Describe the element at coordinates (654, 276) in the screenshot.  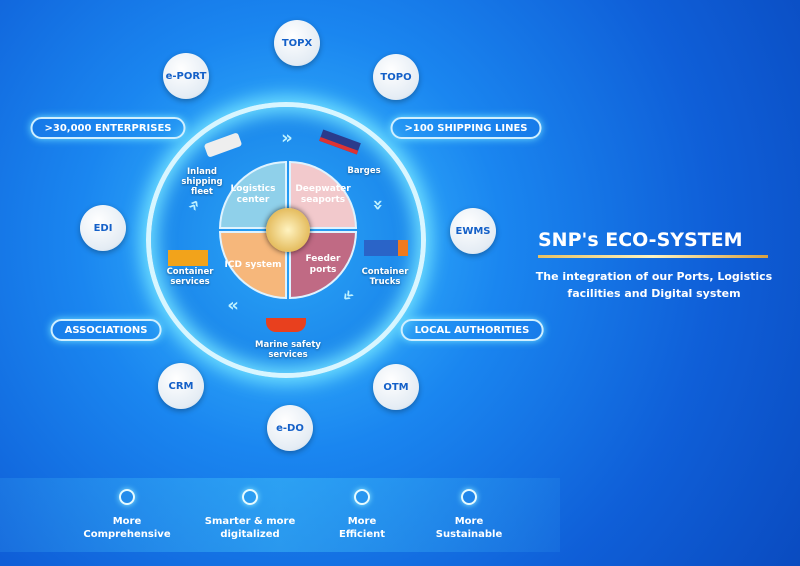
I see `subtitle-line: The integration of our Ports, Logistics` at that location.